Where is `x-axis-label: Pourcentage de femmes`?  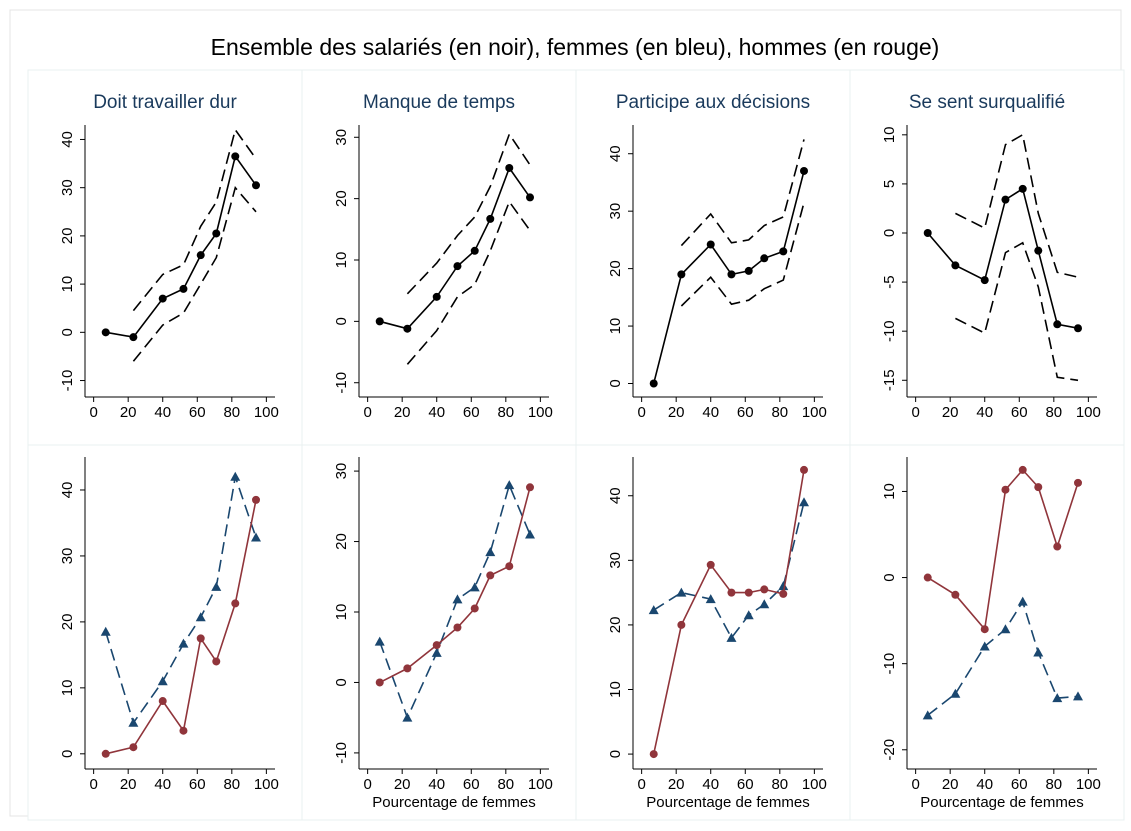
x-axis-label: Pourcentage de femmes is located at coordinates (1001, 802).